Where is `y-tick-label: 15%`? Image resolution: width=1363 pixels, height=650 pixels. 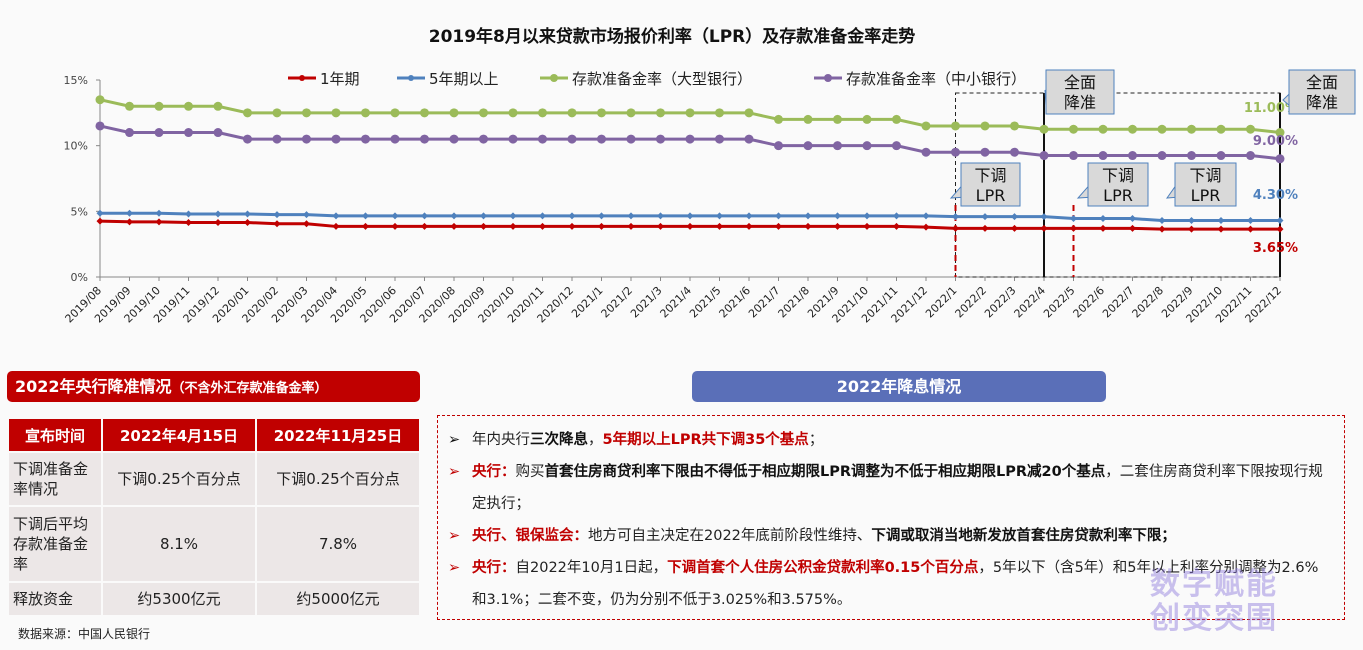 y-tick-label: 15% is located at coordinates (76, 80).